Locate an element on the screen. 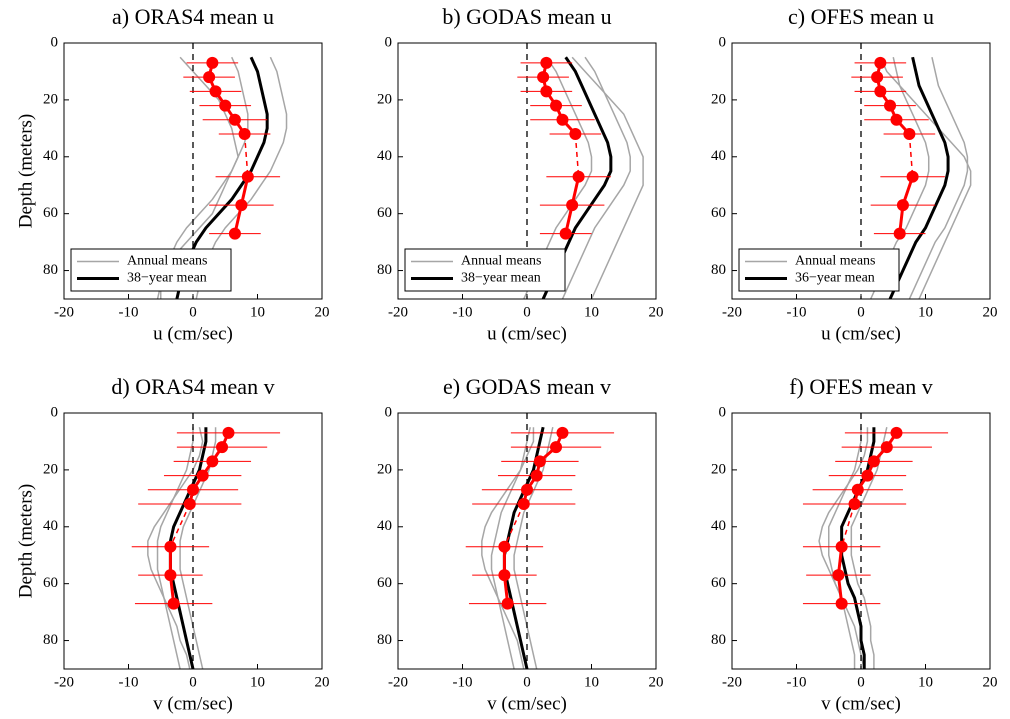 The width and height of the screenshot is (1010, 719). mean-line is located at coordinates (919, 177).